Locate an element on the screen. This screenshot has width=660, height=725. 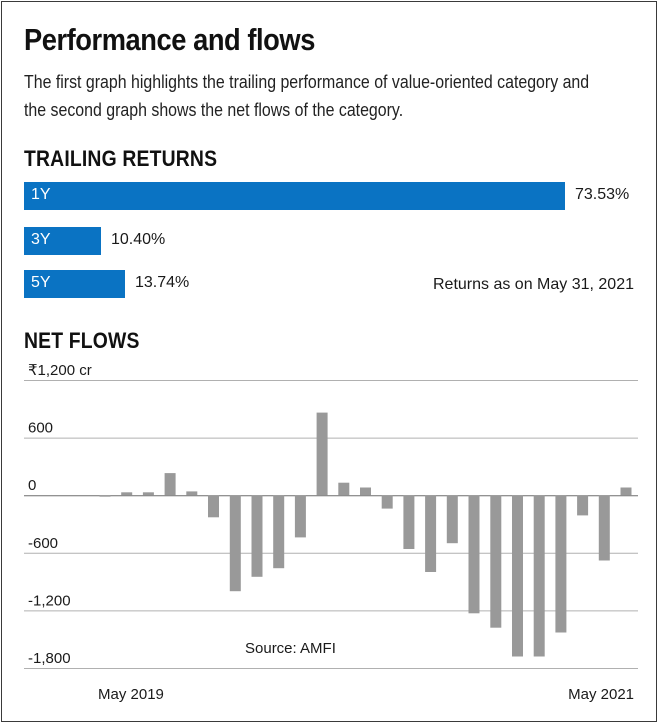
net-flows-heading: NET FLOWS is located at coordinates (82, 340).